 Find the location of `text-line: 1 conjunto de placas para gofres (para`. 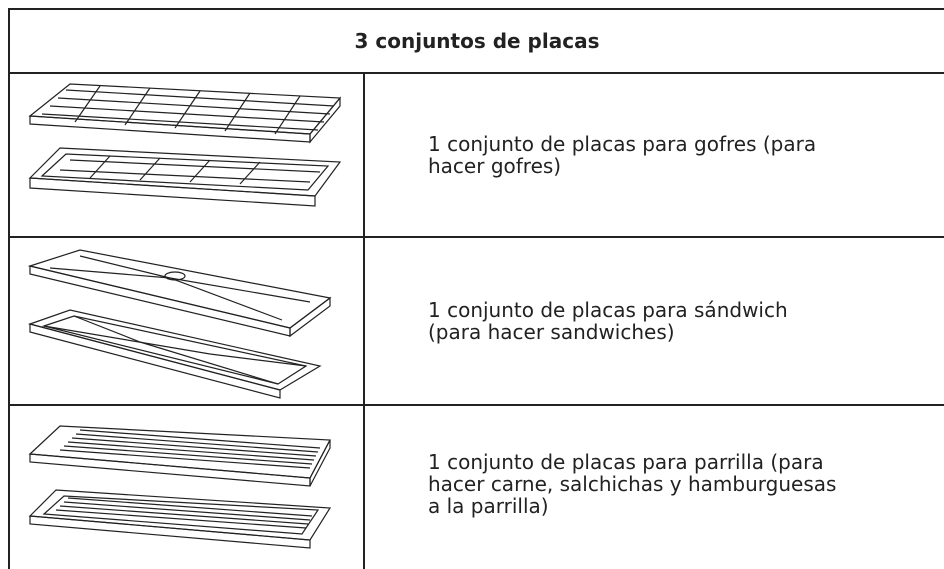

text-line: 1 conjunto de placas para gofres (para is located at coordinates (622, 144).